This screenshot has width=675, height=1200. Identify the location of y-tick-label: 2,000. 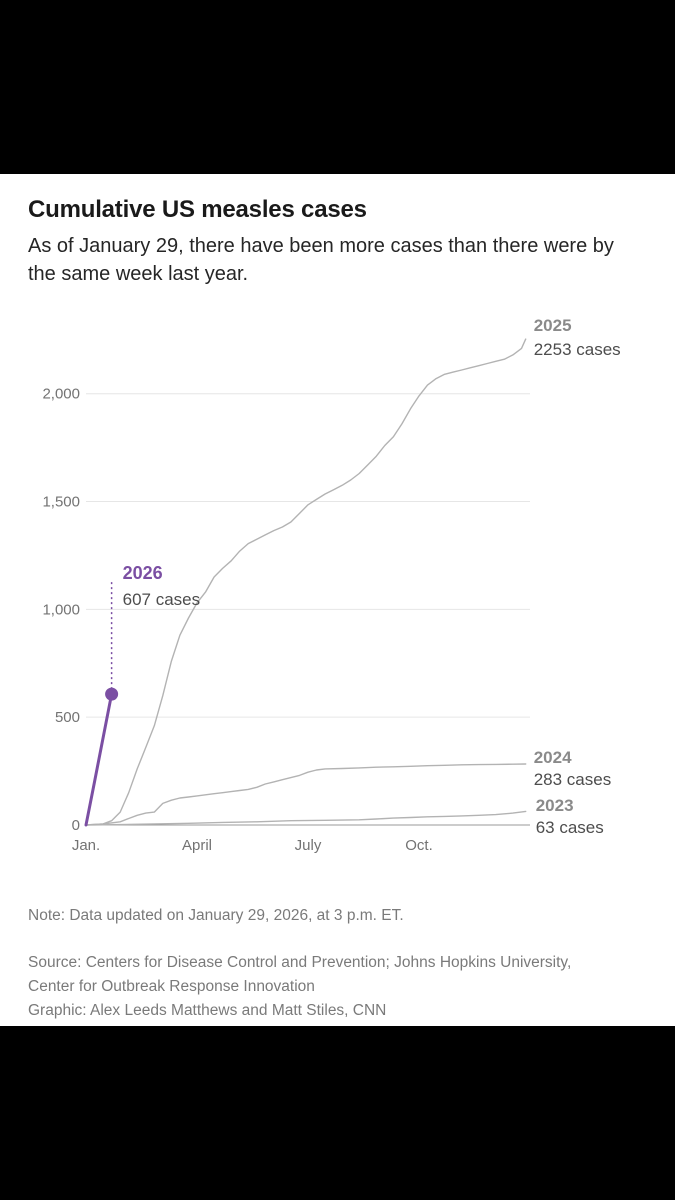
(61, 394).